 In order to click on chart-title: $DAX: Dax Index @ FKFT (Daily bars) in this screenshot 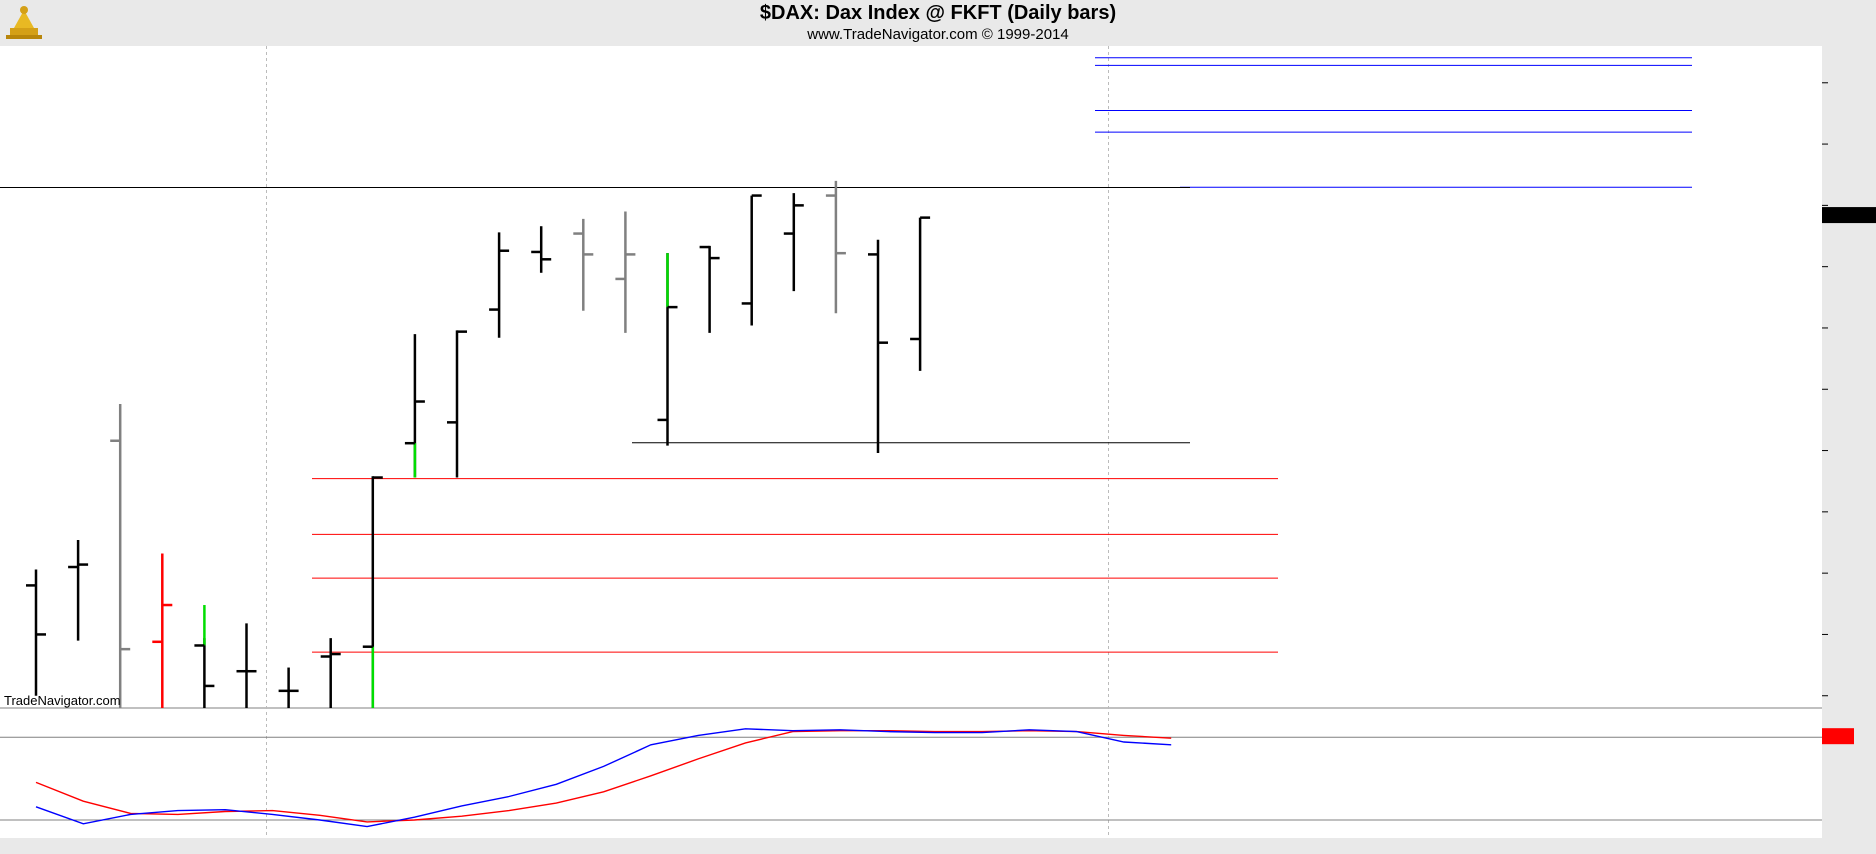, I will do `click(938, 13)`.